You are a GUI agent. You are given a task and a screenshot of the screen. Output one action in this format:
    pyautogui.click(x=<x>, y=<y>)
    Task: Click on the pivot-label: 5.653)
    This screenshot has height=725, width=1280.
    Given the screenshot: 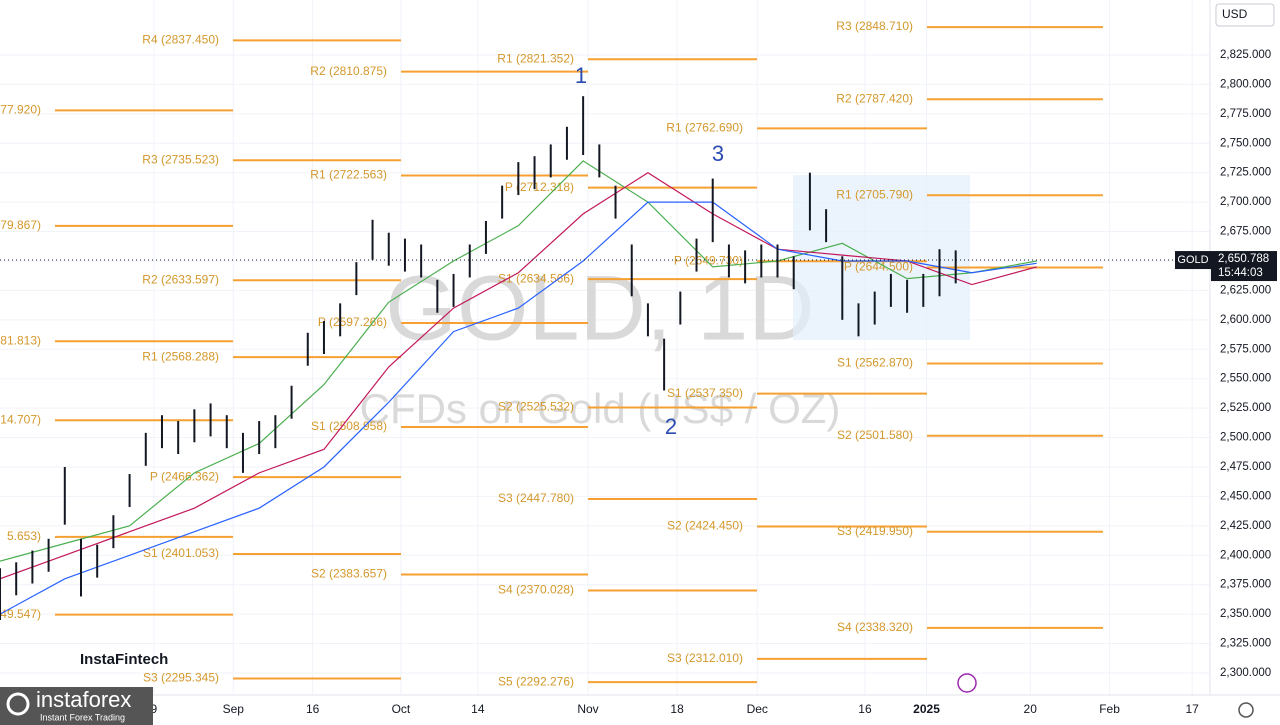 What is the action you would take?
    pyautogui.click(x=24, y=536)
    